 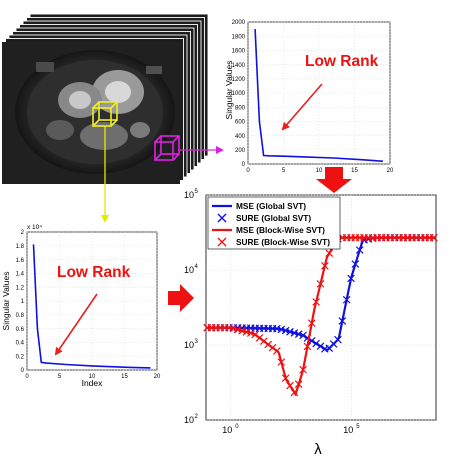 I want to click on left-plot-exponent: x 10⁴, so click(x=34, y=227).